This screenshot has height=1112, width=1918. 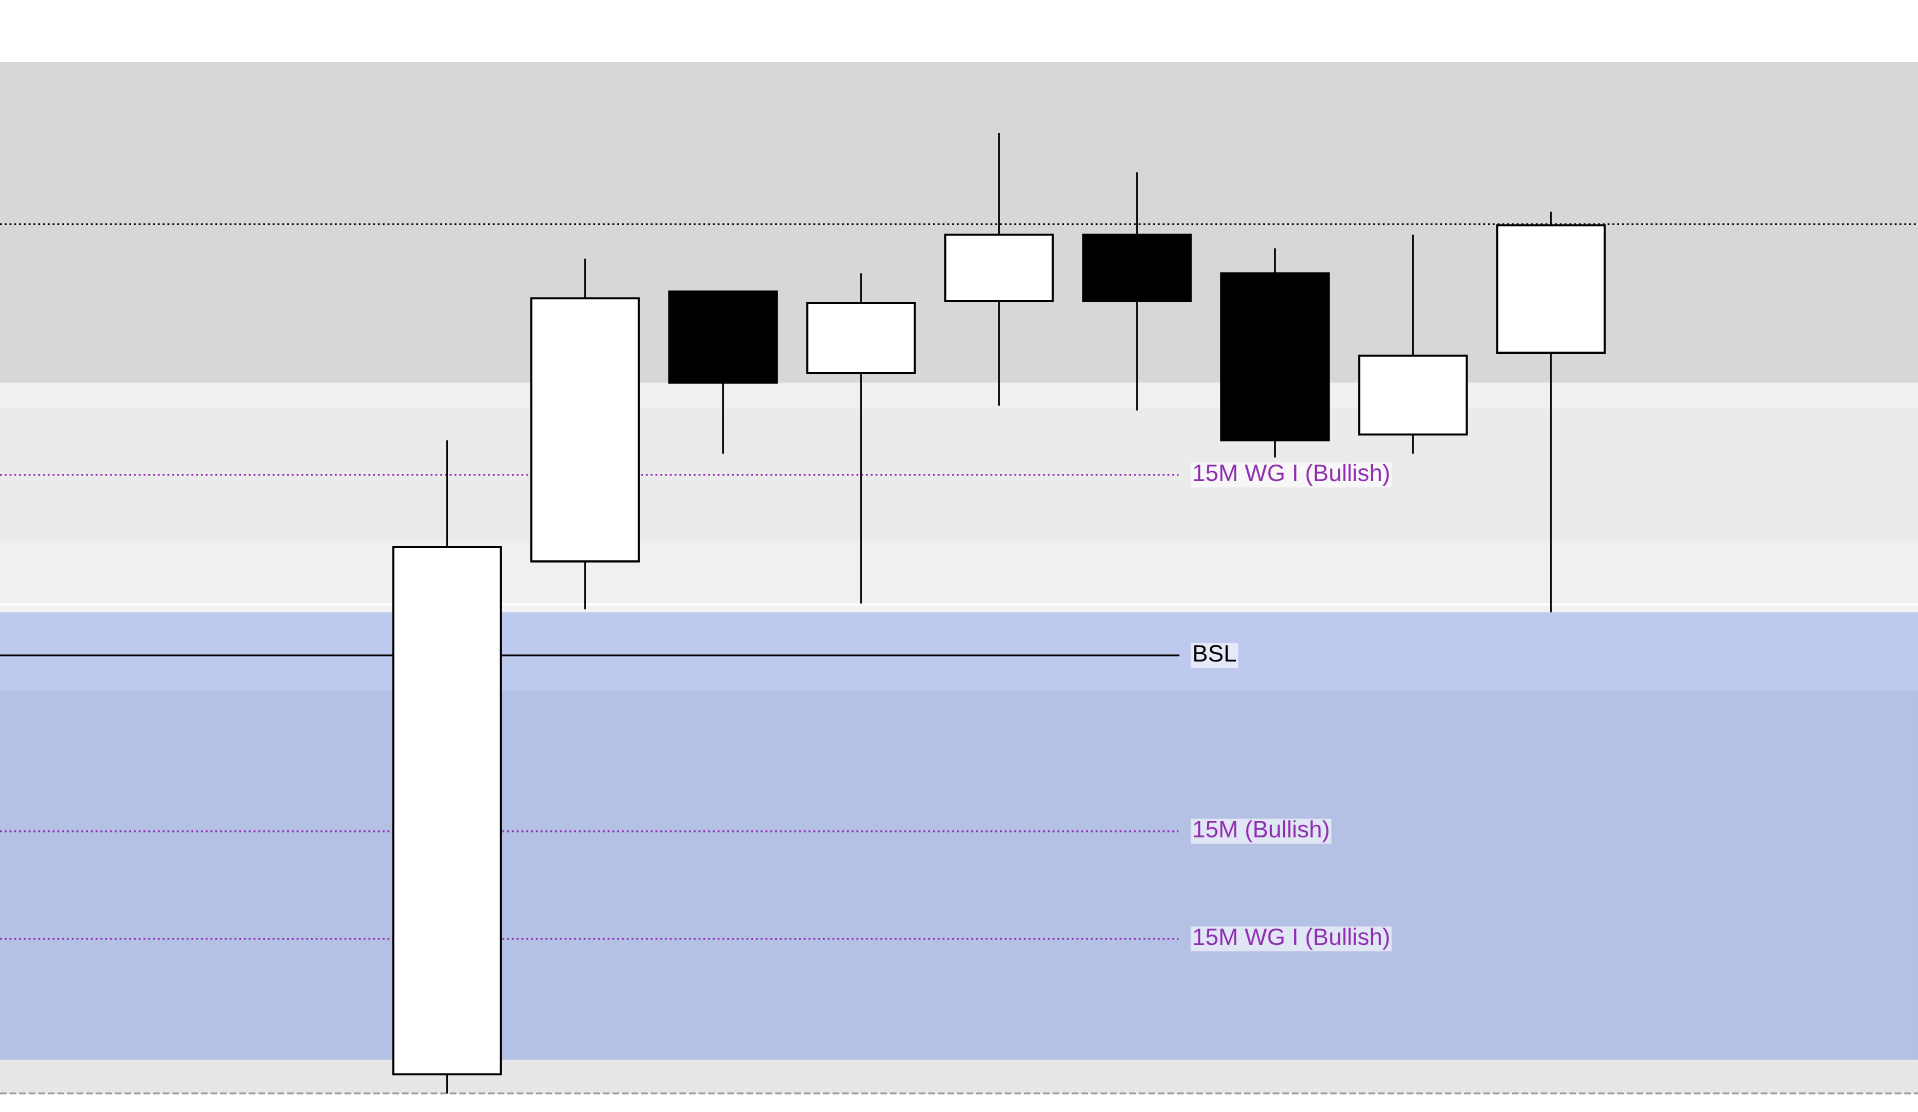 I want to click on ref-line-label: BSL, so click(x=1215, y=653).